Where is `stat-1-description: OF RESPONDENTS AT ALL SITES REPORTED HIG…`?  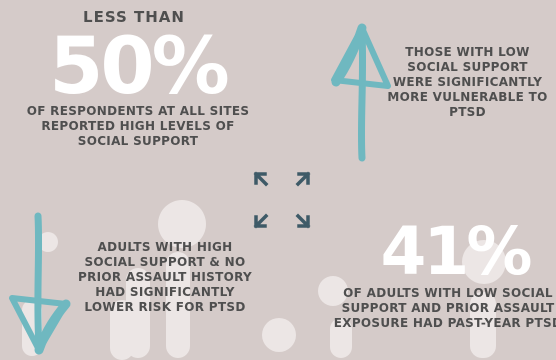 stat-1-description: OF RESPONDENTS AT ALL SITES REPORTED HIG… is located at coordinates (138, 126).